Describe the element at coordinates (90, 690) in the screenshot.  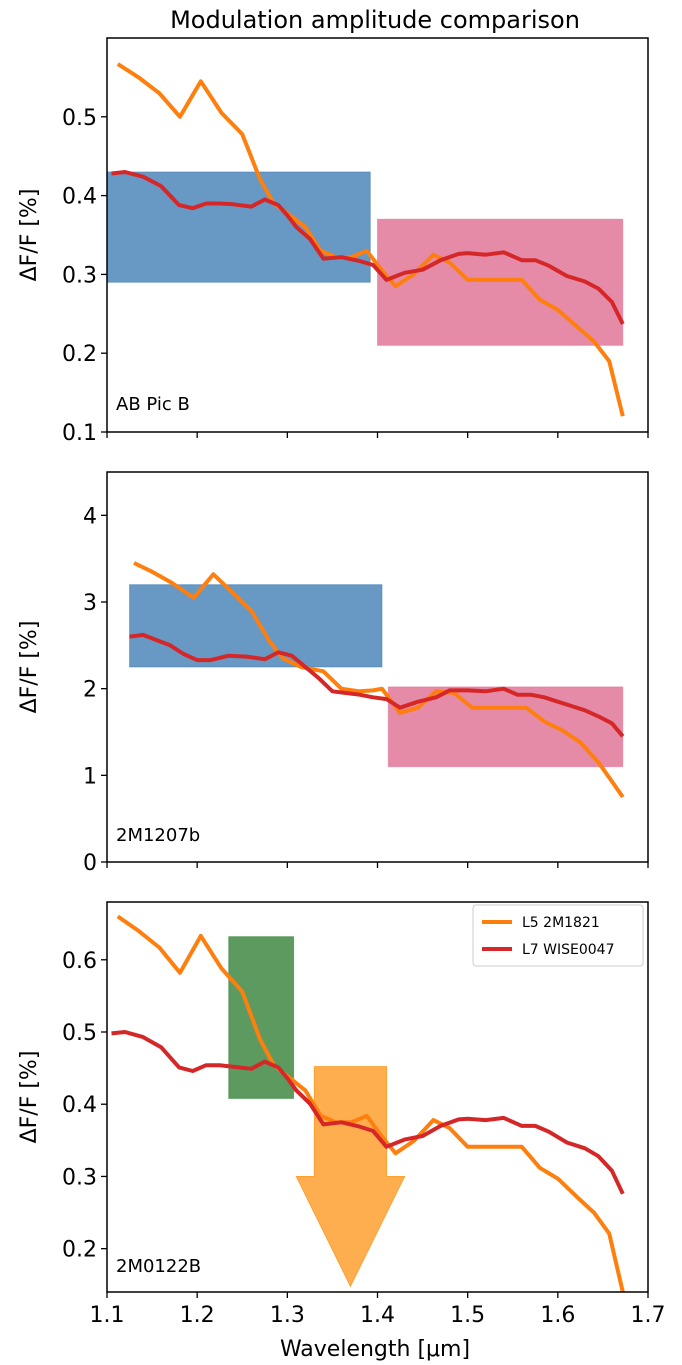
I see `y-tick-label: 2` at that location.